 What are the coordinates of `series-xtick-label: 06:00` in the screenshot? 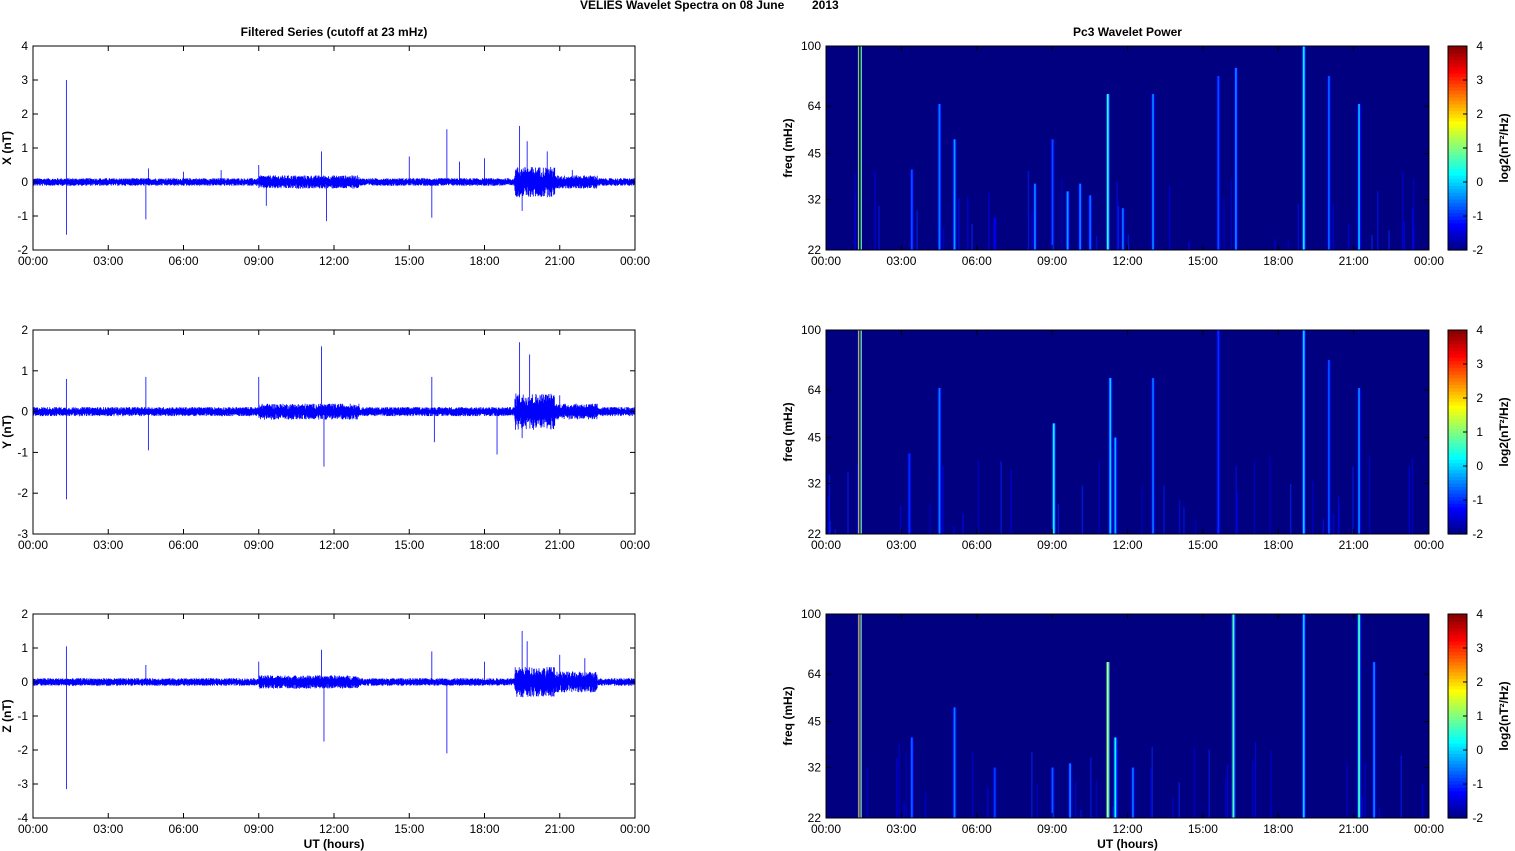 It's located at (183, 829).